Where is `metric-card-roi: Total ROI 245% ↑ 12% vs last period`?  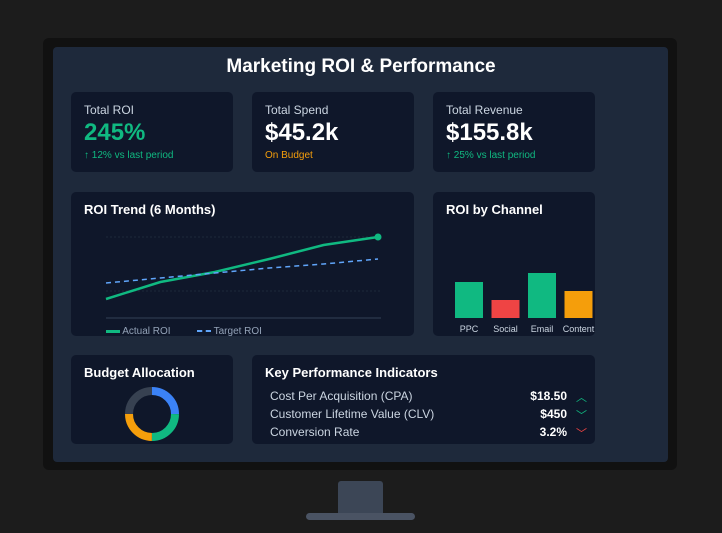 metric-card-roi: Total ROI 245% ↑ 12% vs last period is located at coordinates (152, 132).